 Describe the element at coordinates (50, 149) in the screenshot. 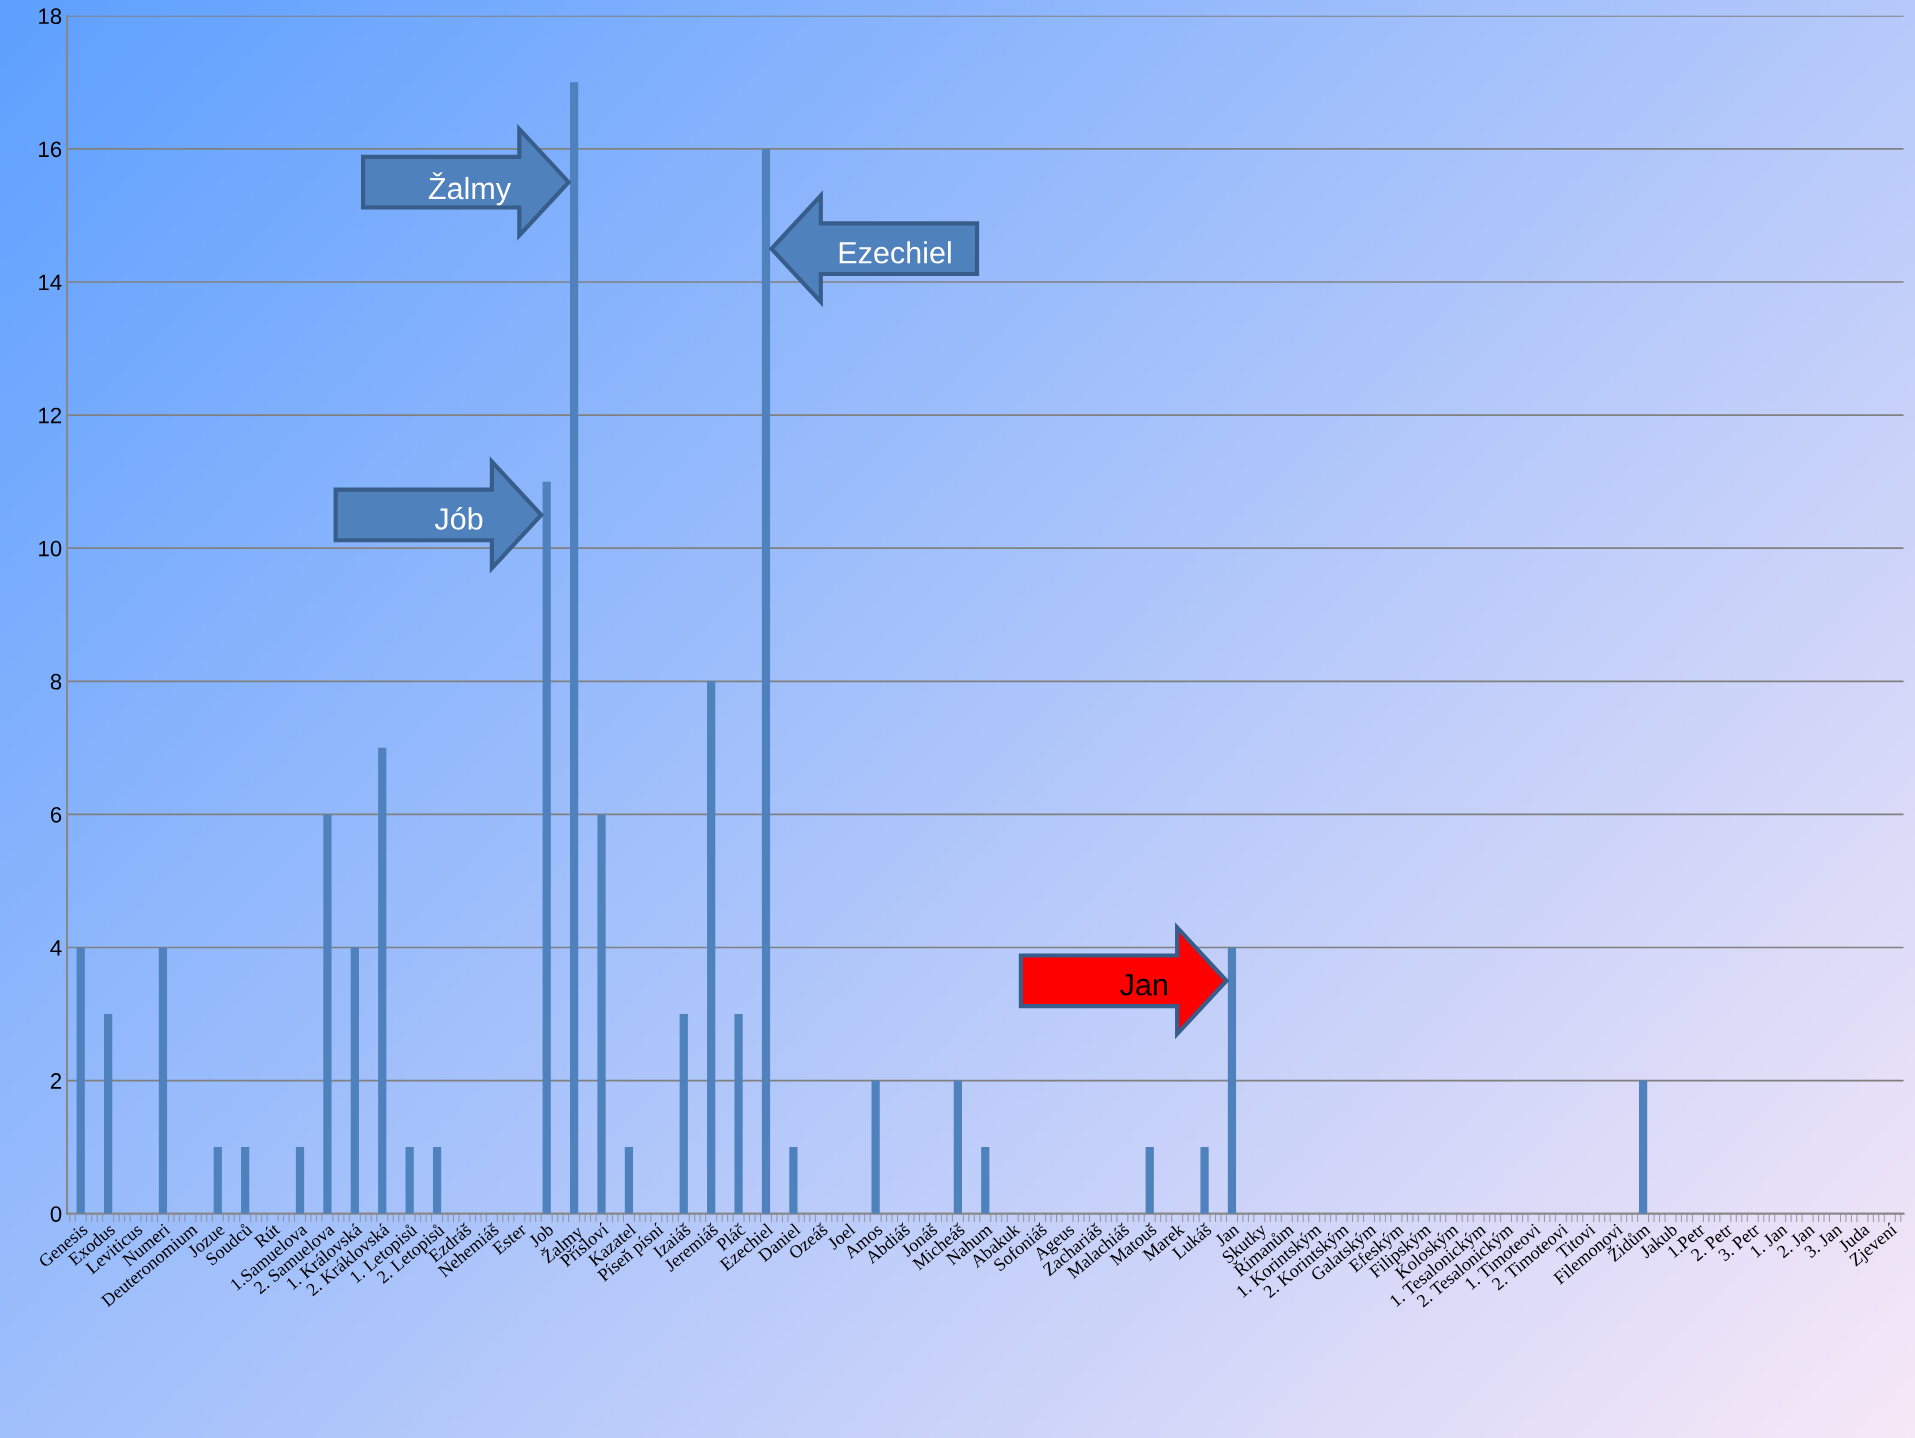

I see `y-tick-label: 16` at that location.